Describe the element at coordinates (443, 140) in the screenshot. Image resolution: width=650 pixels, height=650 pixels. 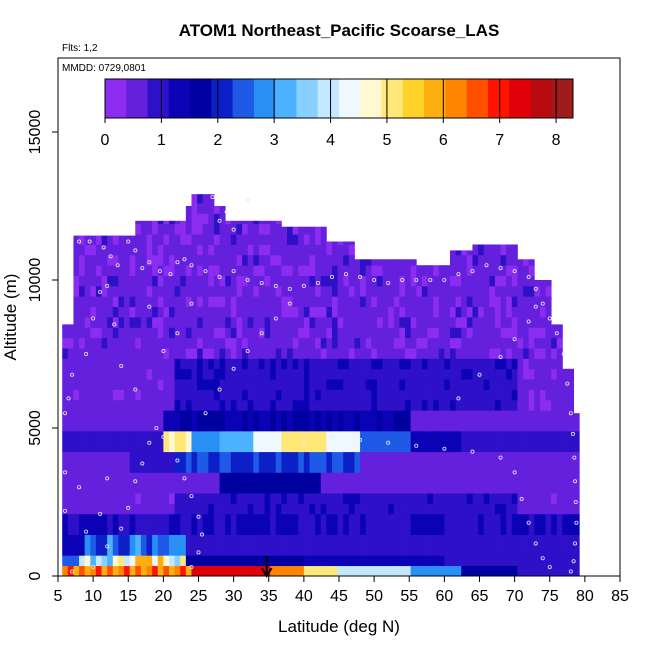
I see `colorbar-tick-label: 6` at that location.